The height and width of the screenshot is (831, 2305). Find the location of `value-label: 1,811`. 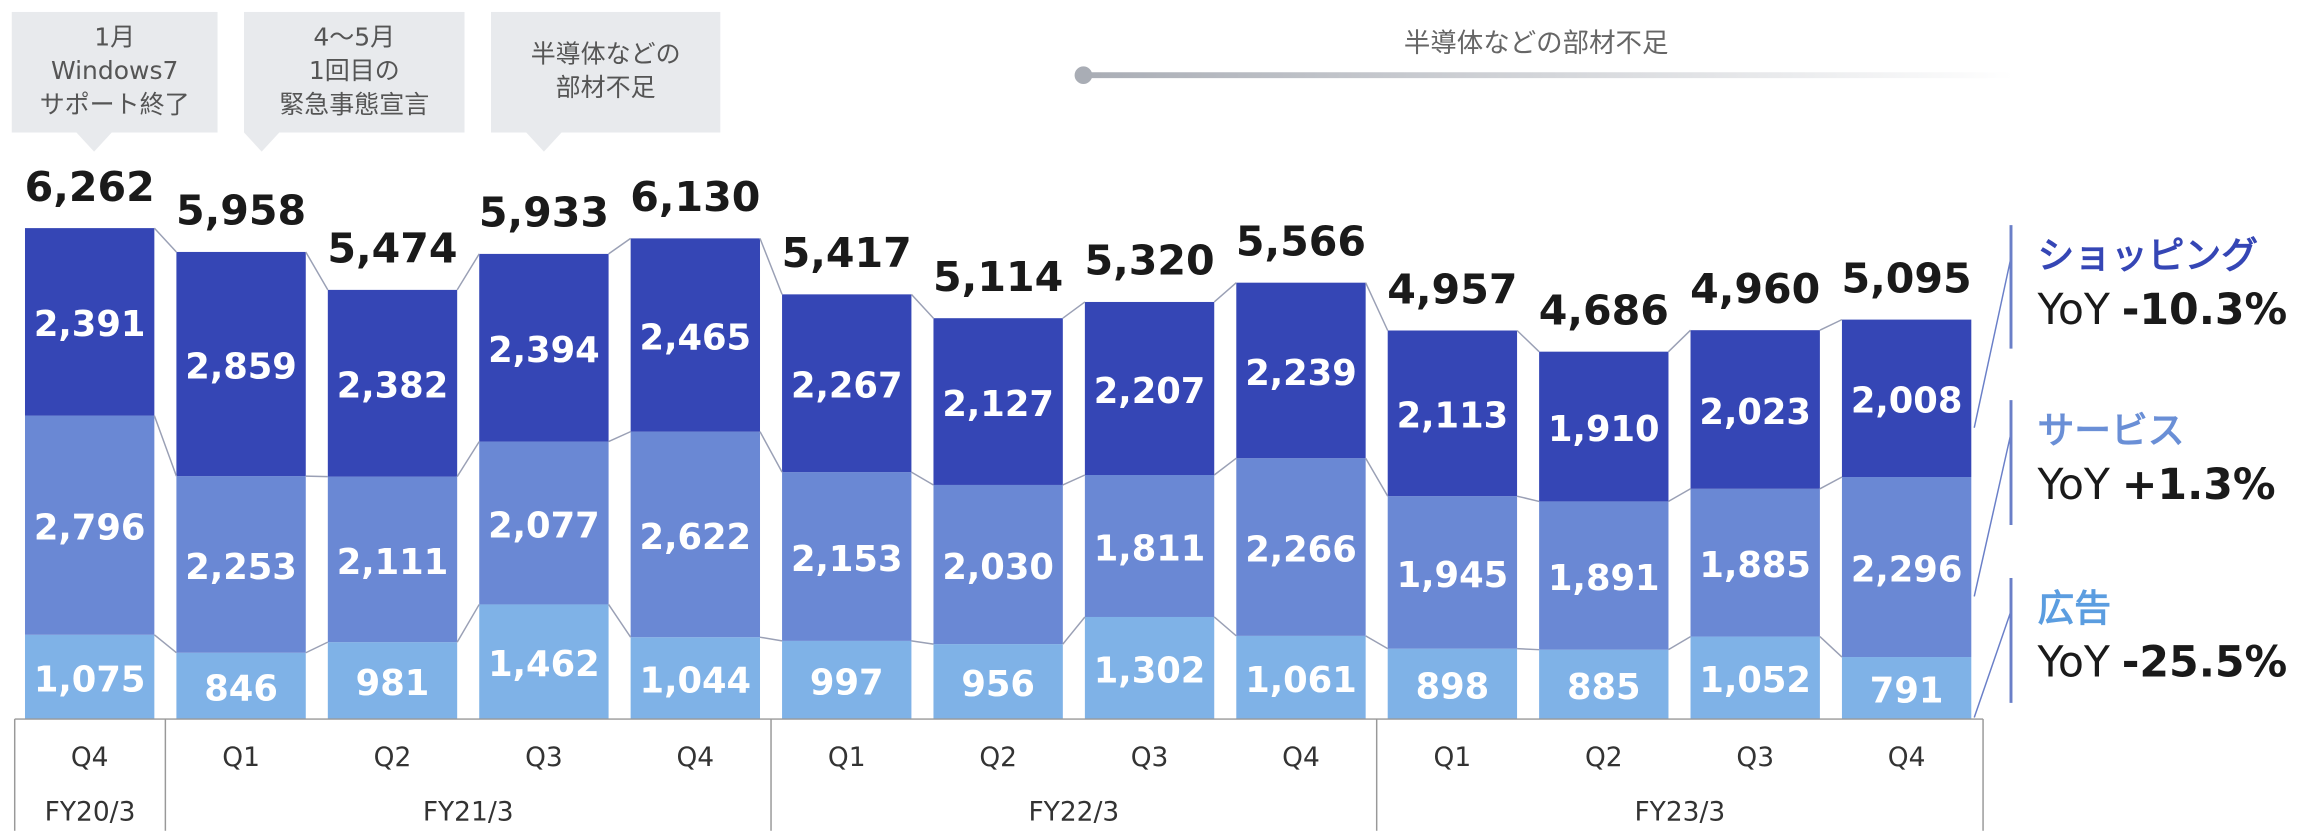

value-label: 1,811 is located at coordinates (1150, 548).